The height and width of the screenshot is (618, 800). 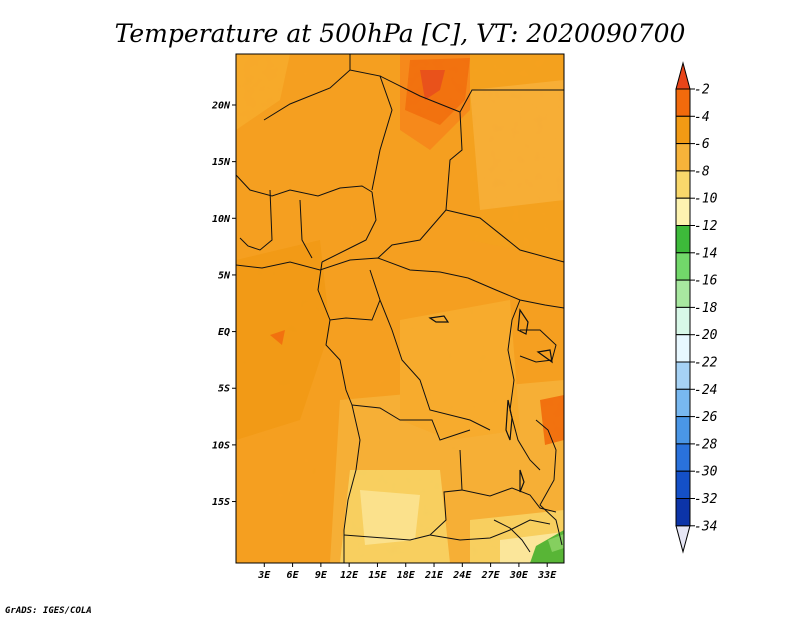 I want to click on lakes, so click(x=490, y=400).